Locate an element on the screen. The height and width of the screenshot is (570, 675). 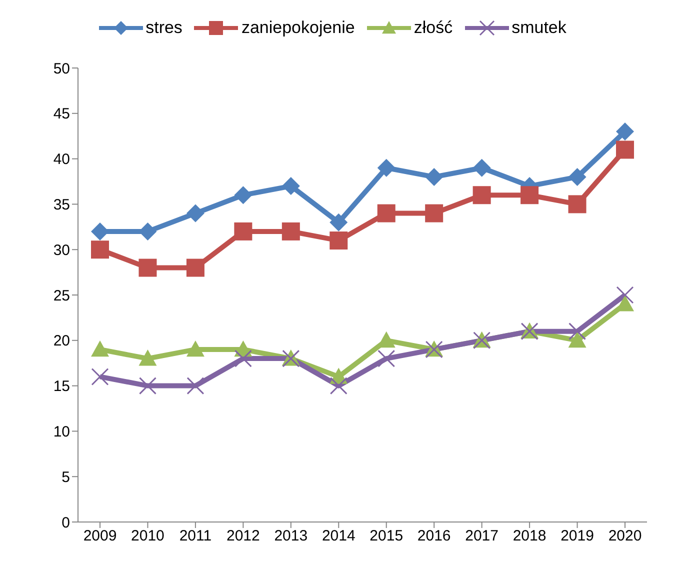
y-tick-label: 20 is located at coordinates (61, 341).